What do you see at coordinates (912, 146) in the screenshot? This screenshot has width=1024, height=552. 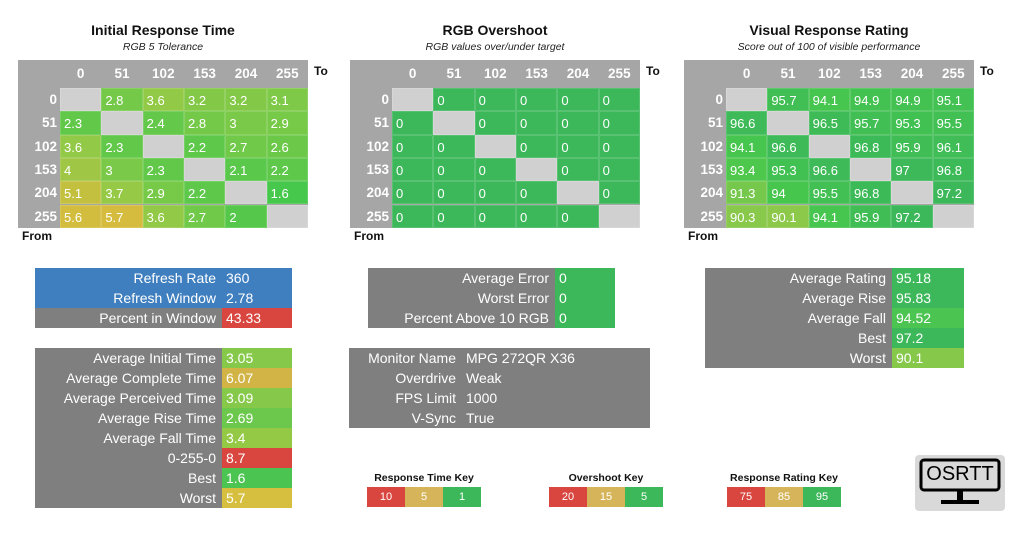 I see `heatmap-cell: 95.9` at bounding box center [912, 146].